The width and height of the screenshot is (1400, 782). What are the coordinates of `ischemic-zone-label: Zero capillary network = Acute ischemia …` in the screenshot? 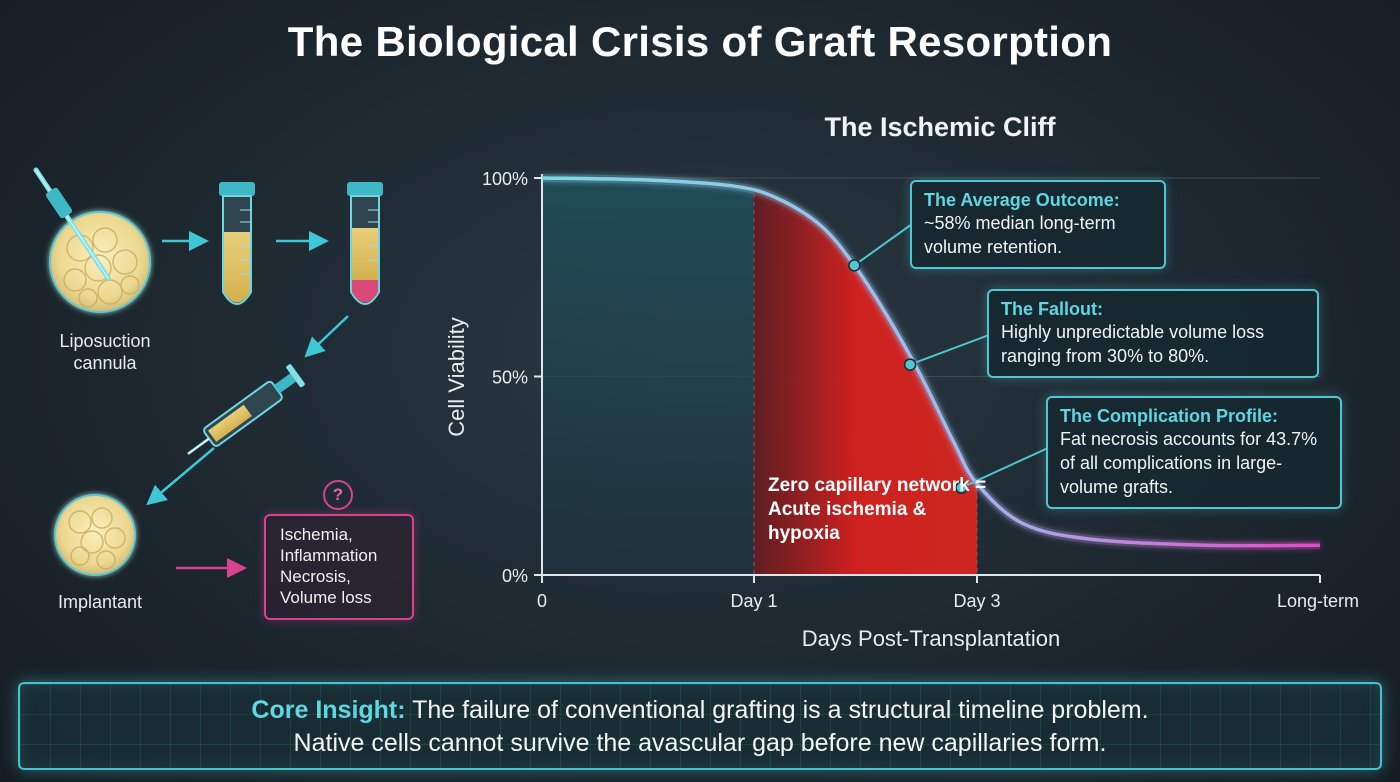 It's located at (877, 509).